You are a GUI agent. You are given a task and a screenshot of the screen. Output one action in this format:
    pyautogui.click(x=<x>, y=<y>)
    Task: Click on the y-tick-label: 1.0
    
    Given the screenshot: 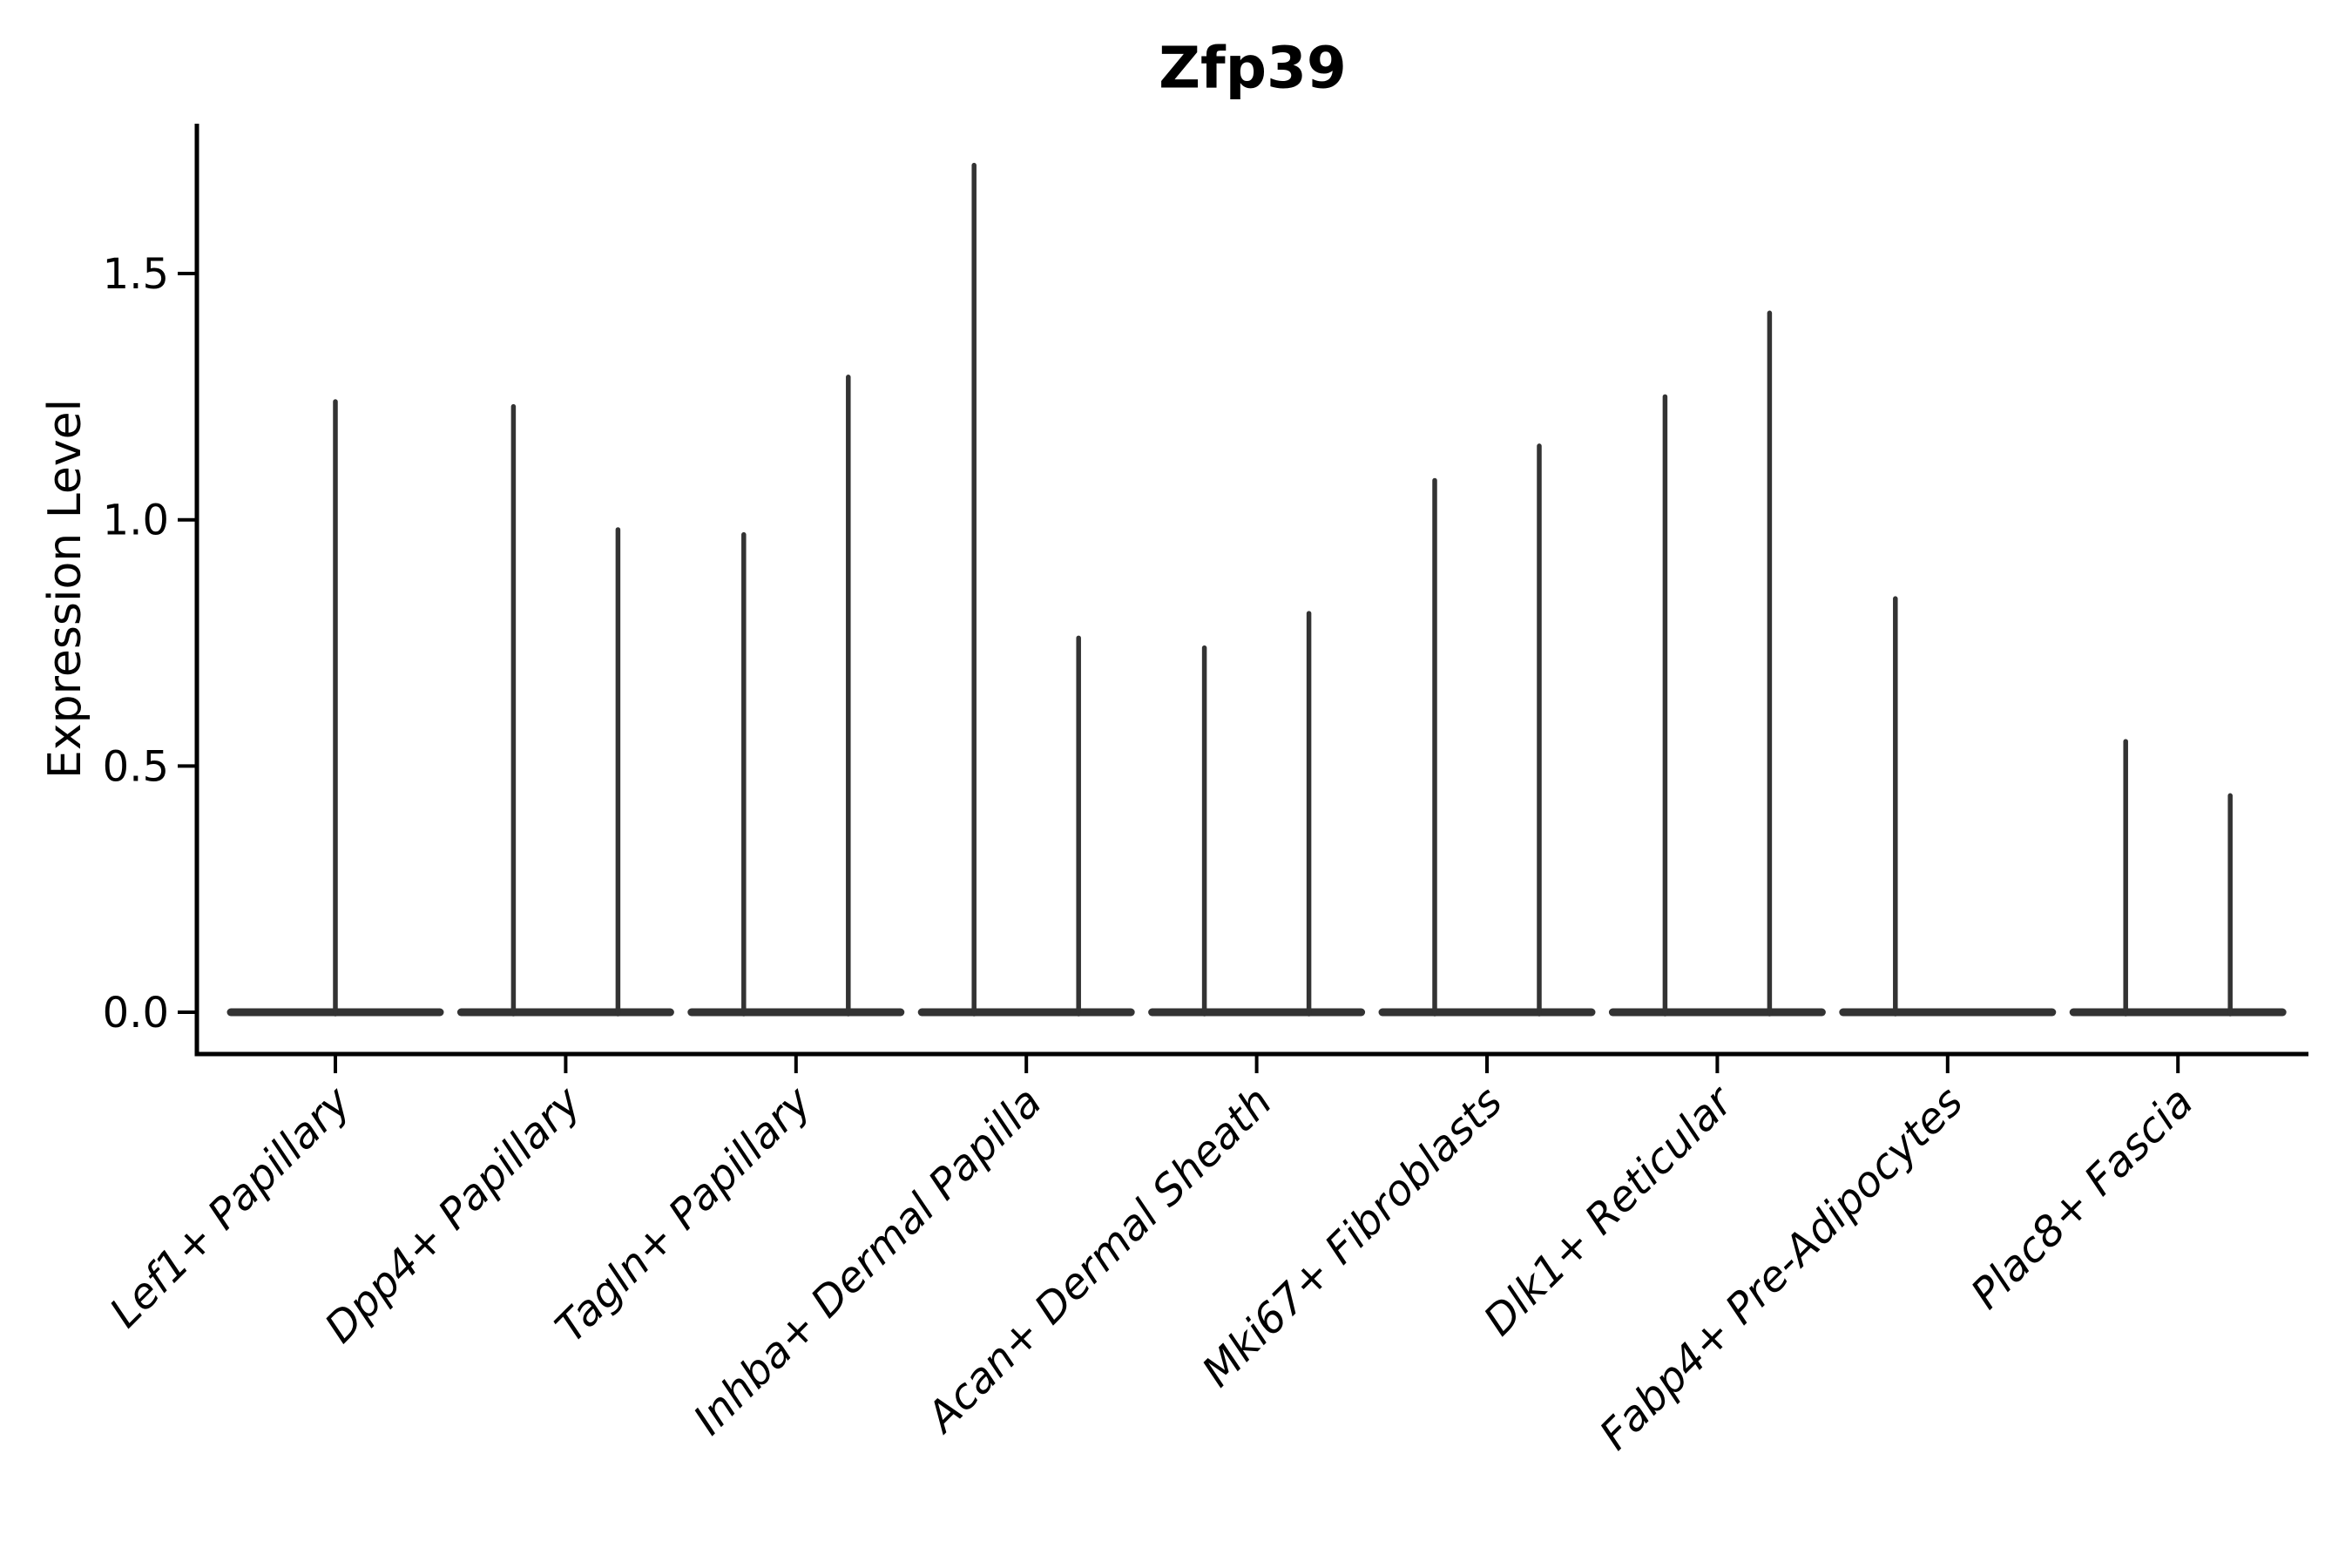 What is the action you would take?
    pyautogui.click(x=136, y=521)
    